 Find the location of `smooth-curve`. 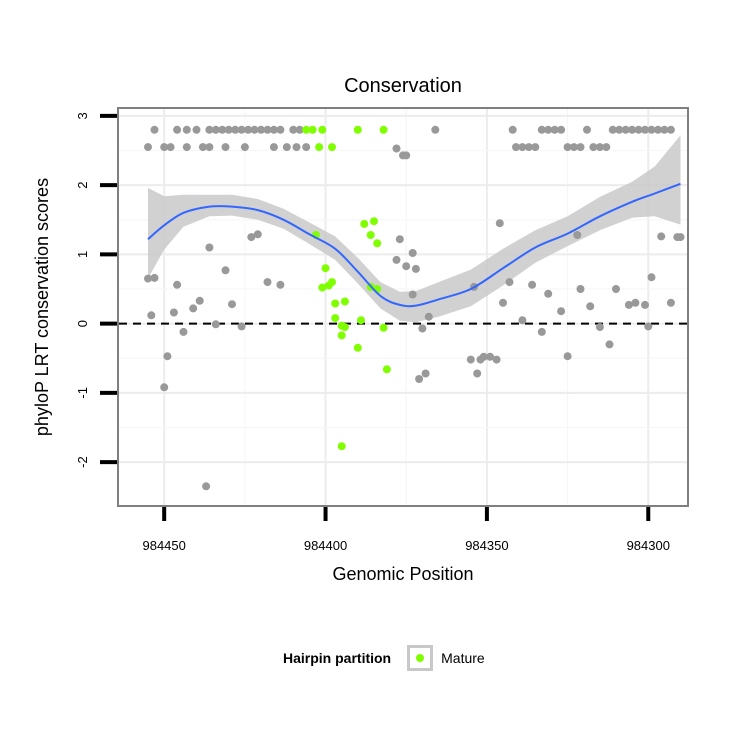

smooth-curve is located at coordinates (414, 245).